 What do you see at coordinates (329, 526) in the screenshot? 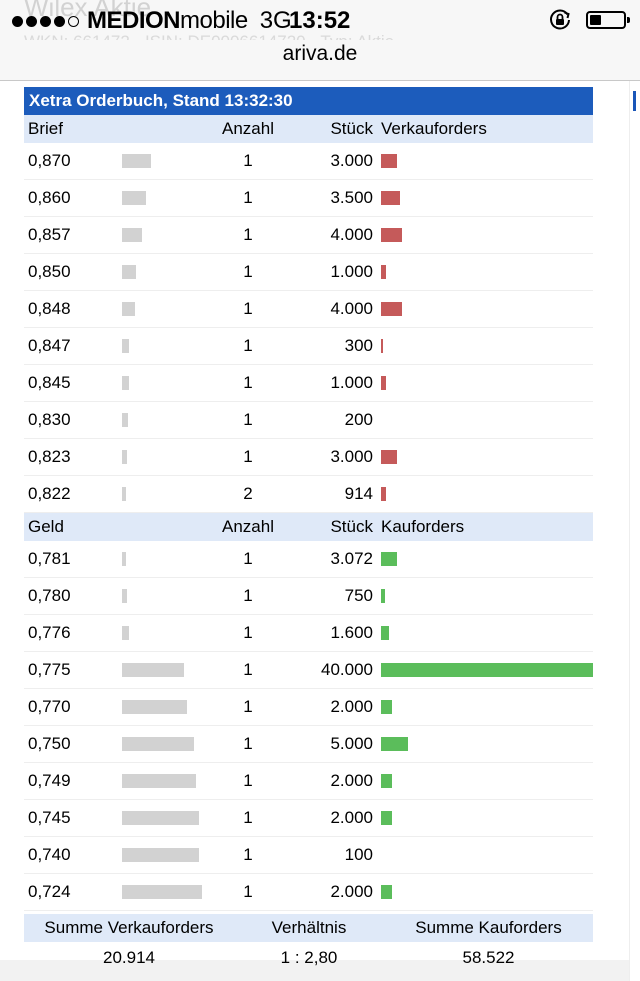
I see `buy-qty-header: Stück` at bounding box center [329, 526].